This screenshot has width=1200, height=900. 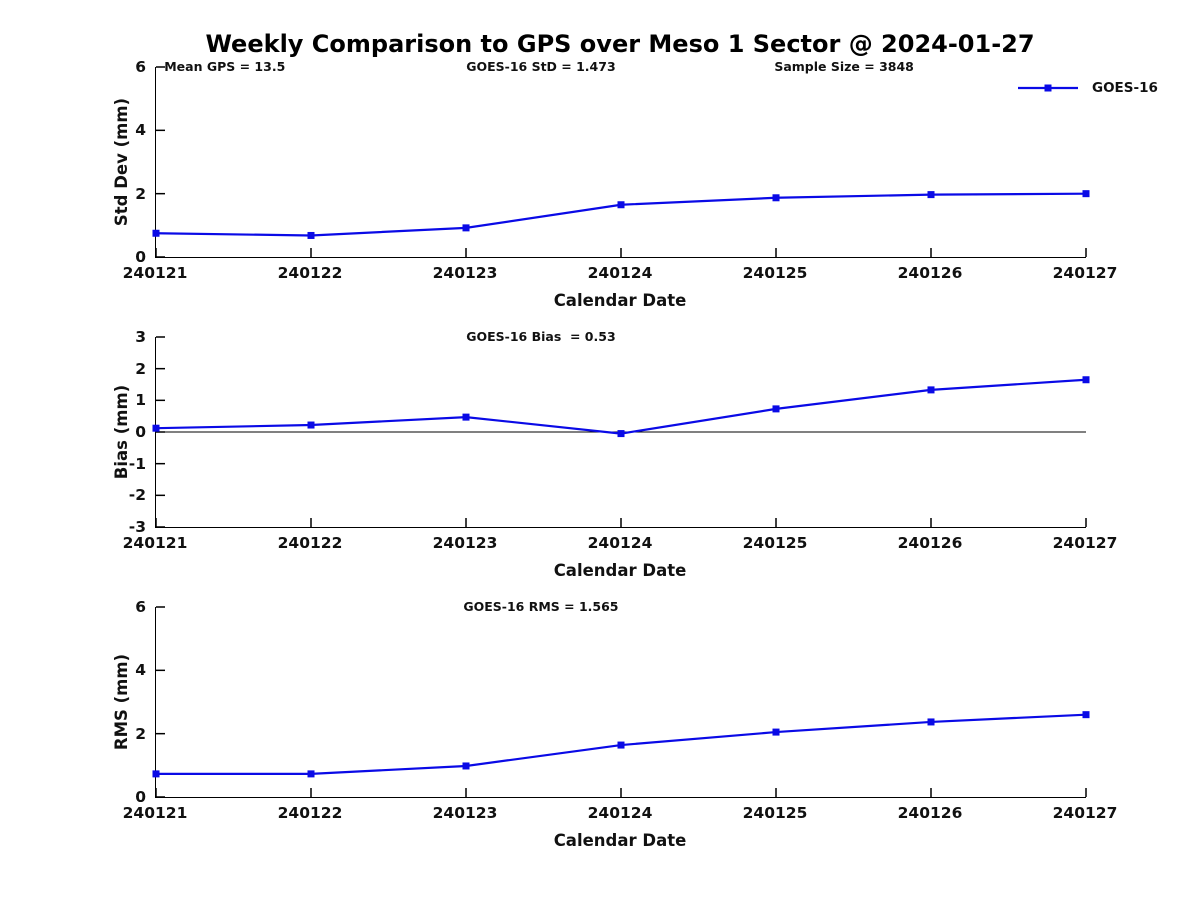 I want to click on annotation-text: Mean GPS = 13.5, so click(x=225, y=66).